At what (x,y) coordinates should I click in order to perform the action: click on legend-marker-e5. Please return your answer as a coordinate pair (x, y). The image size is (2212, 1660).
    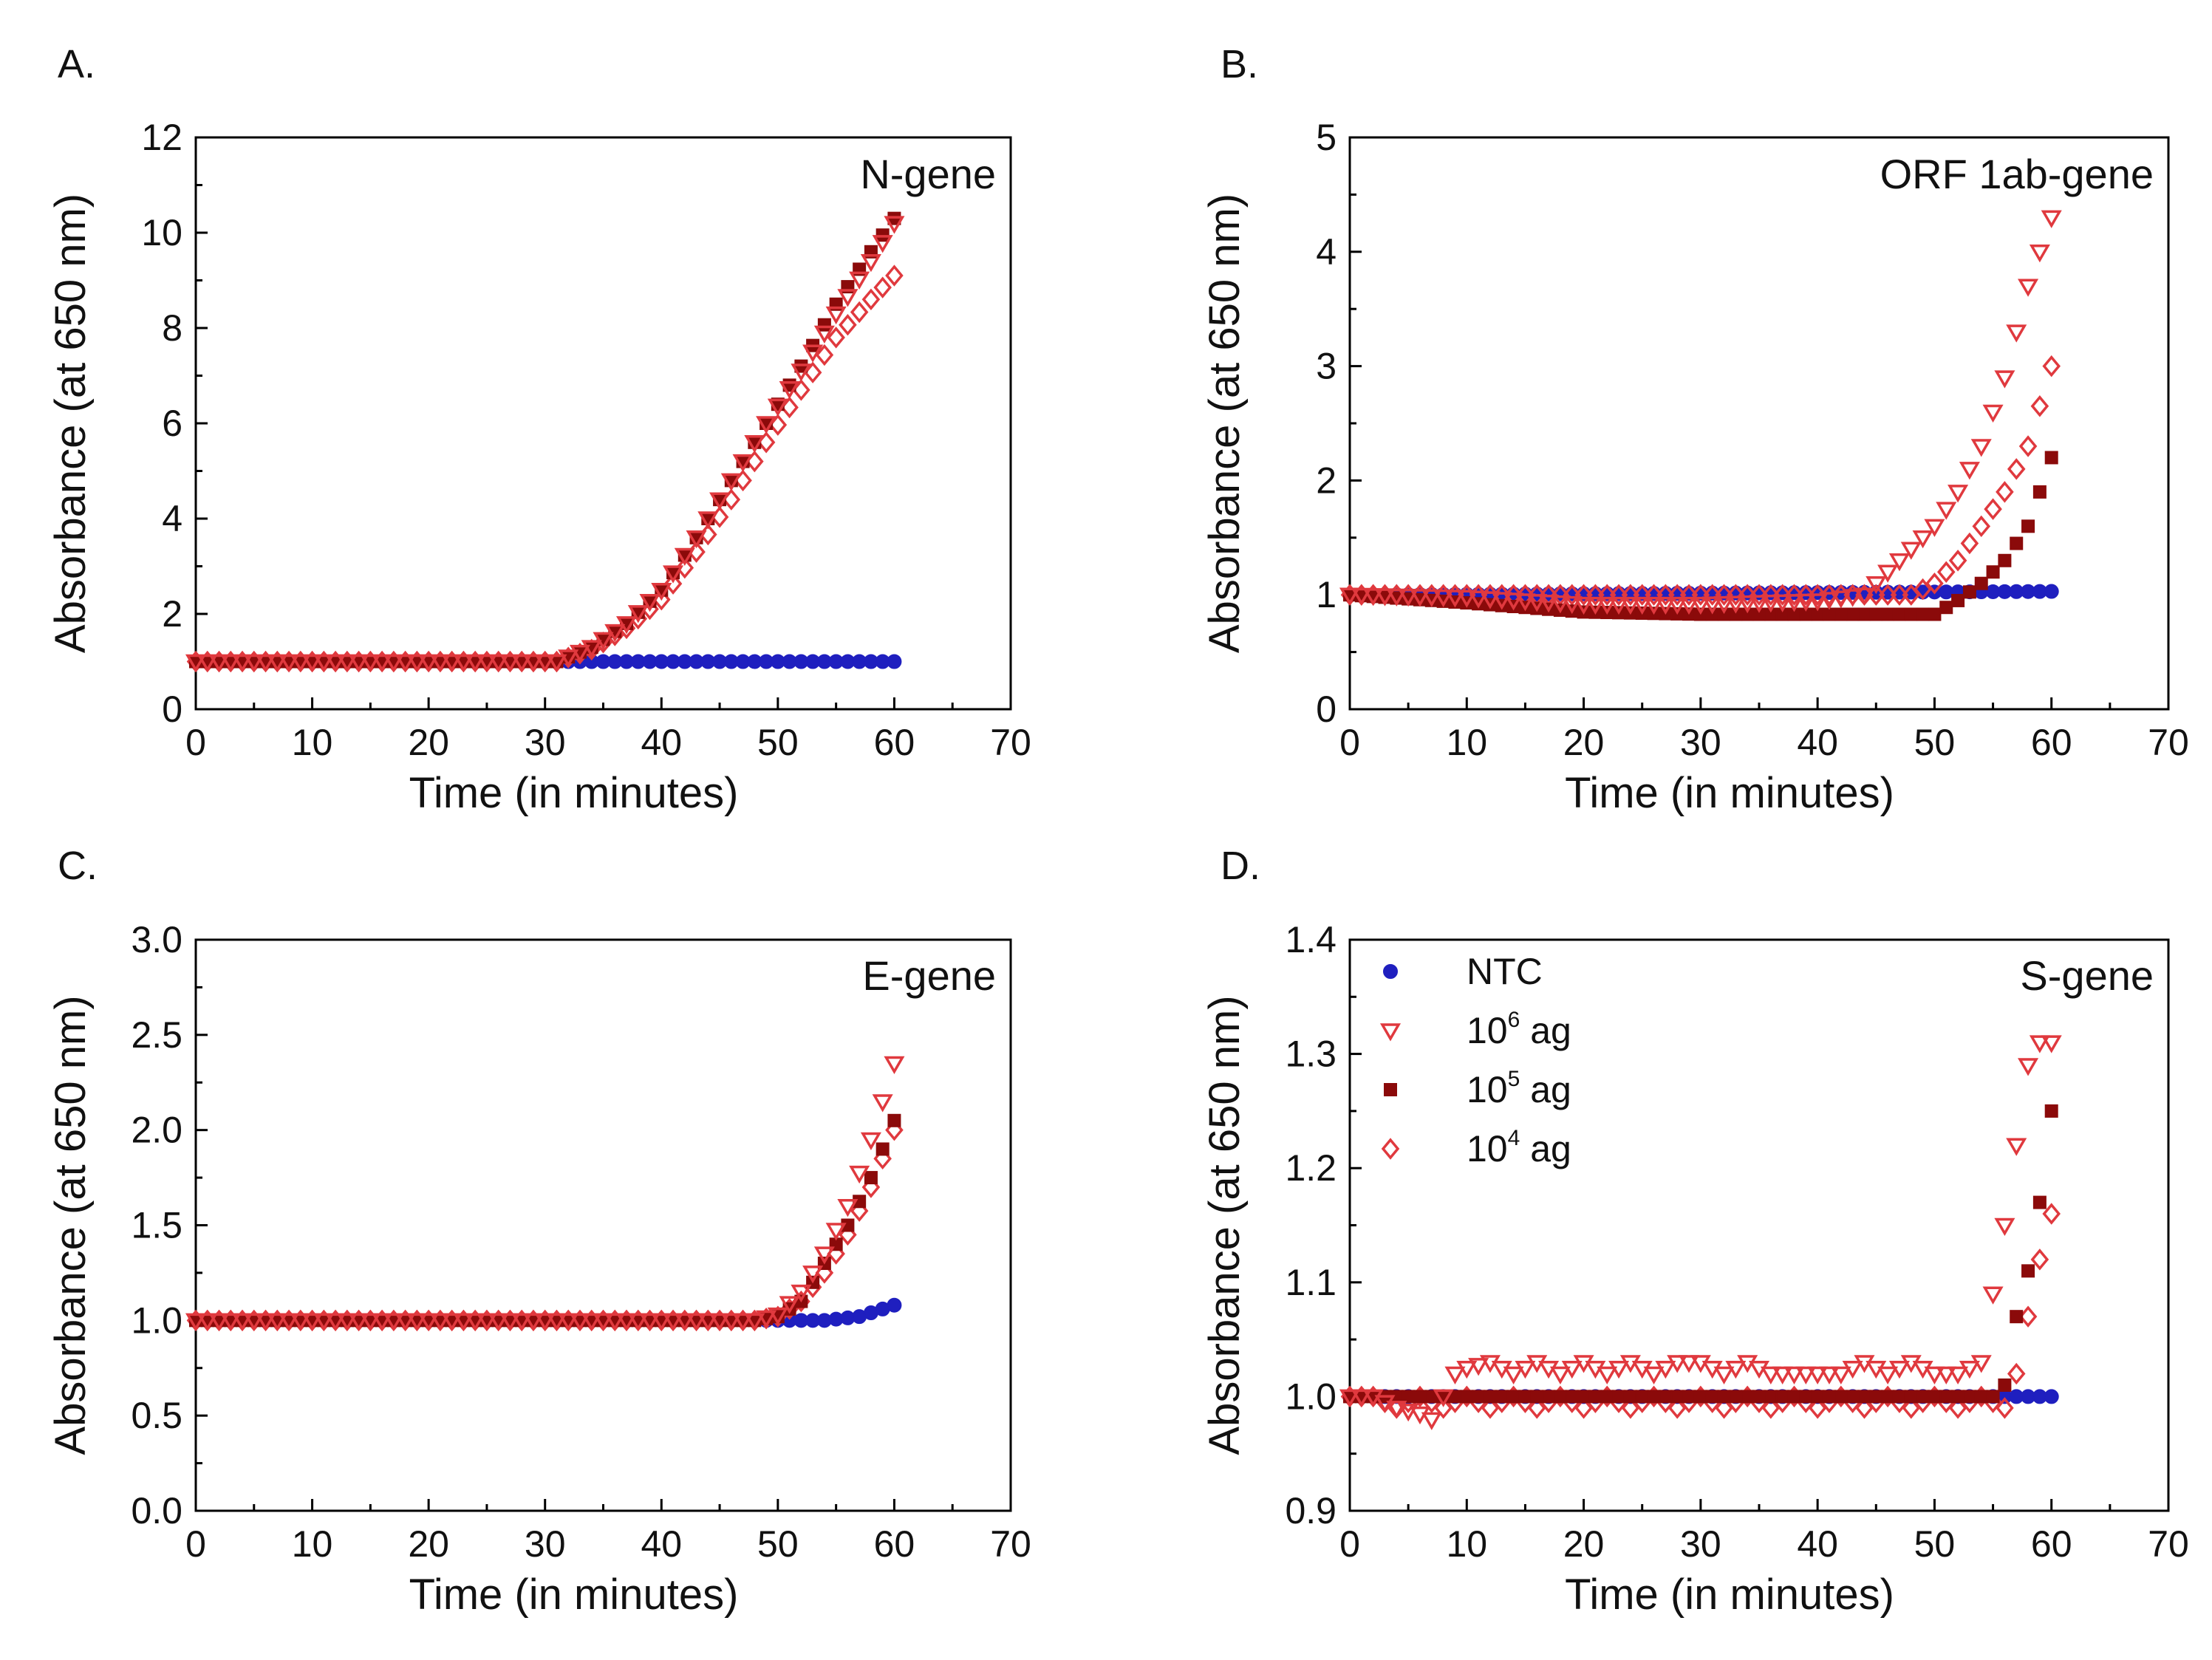
    Looking at the image, I should click on (1391, 1090).